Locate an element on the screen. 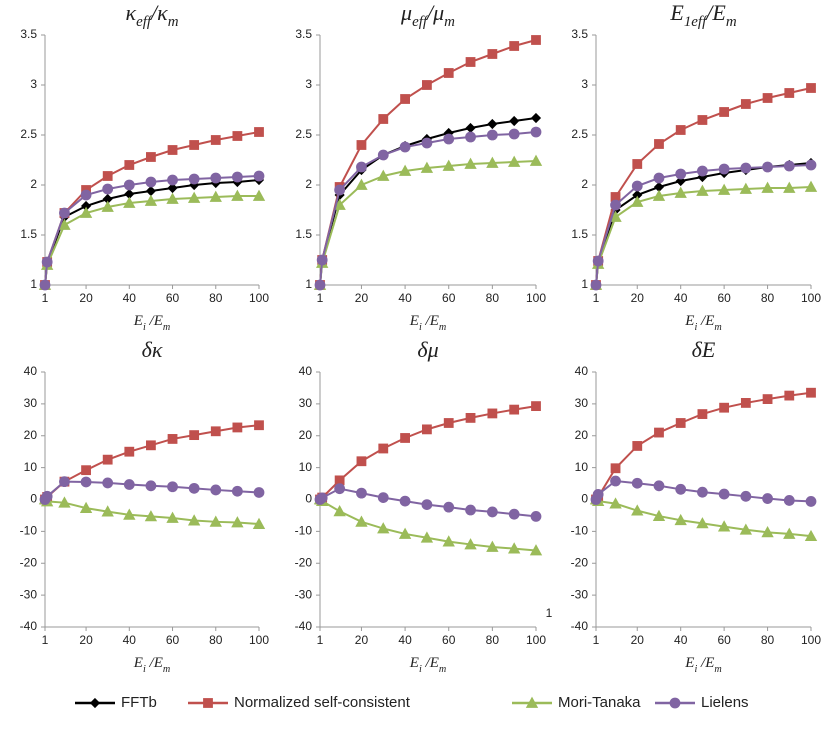 This screenshot has width=830, height=738. chart-title: δκ is located at coordinates (152, 349).